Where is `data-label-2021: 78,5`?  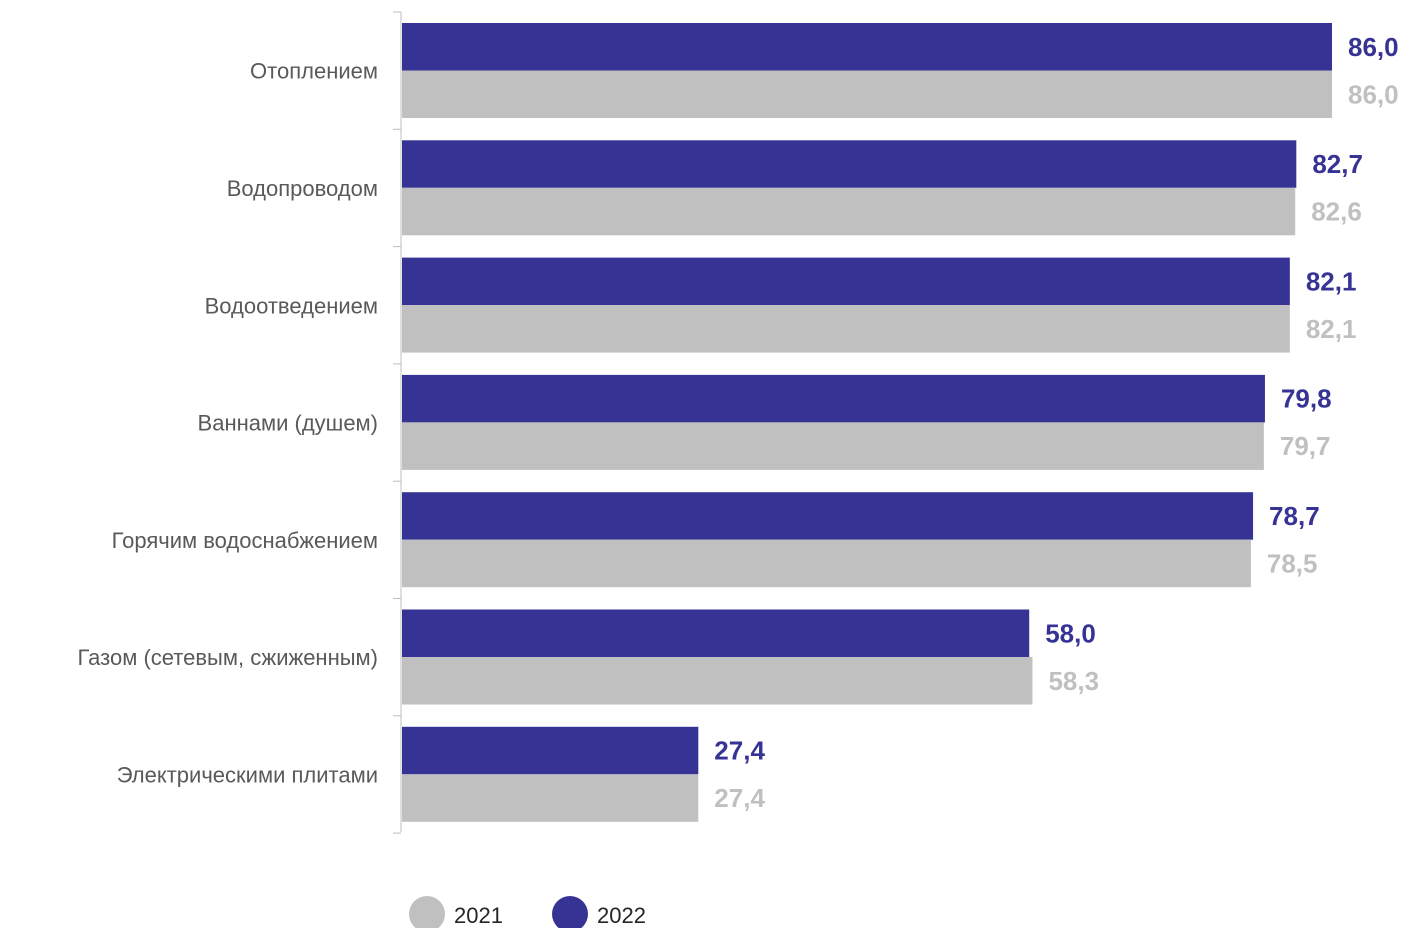 data-label-2021: 78,5 is located at coordinates (1292, 563).